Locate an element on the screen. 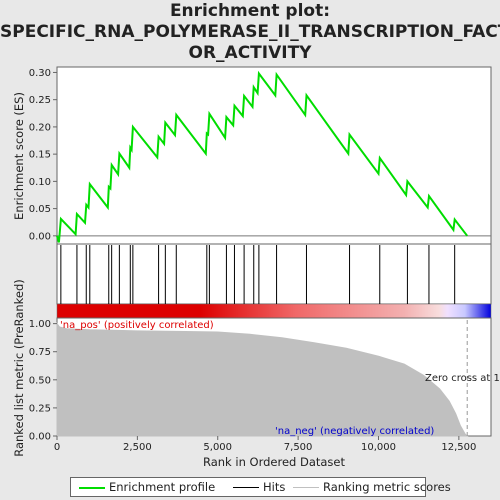  es-y-tick-label: 0.20 is located at coordinates (40, 127).